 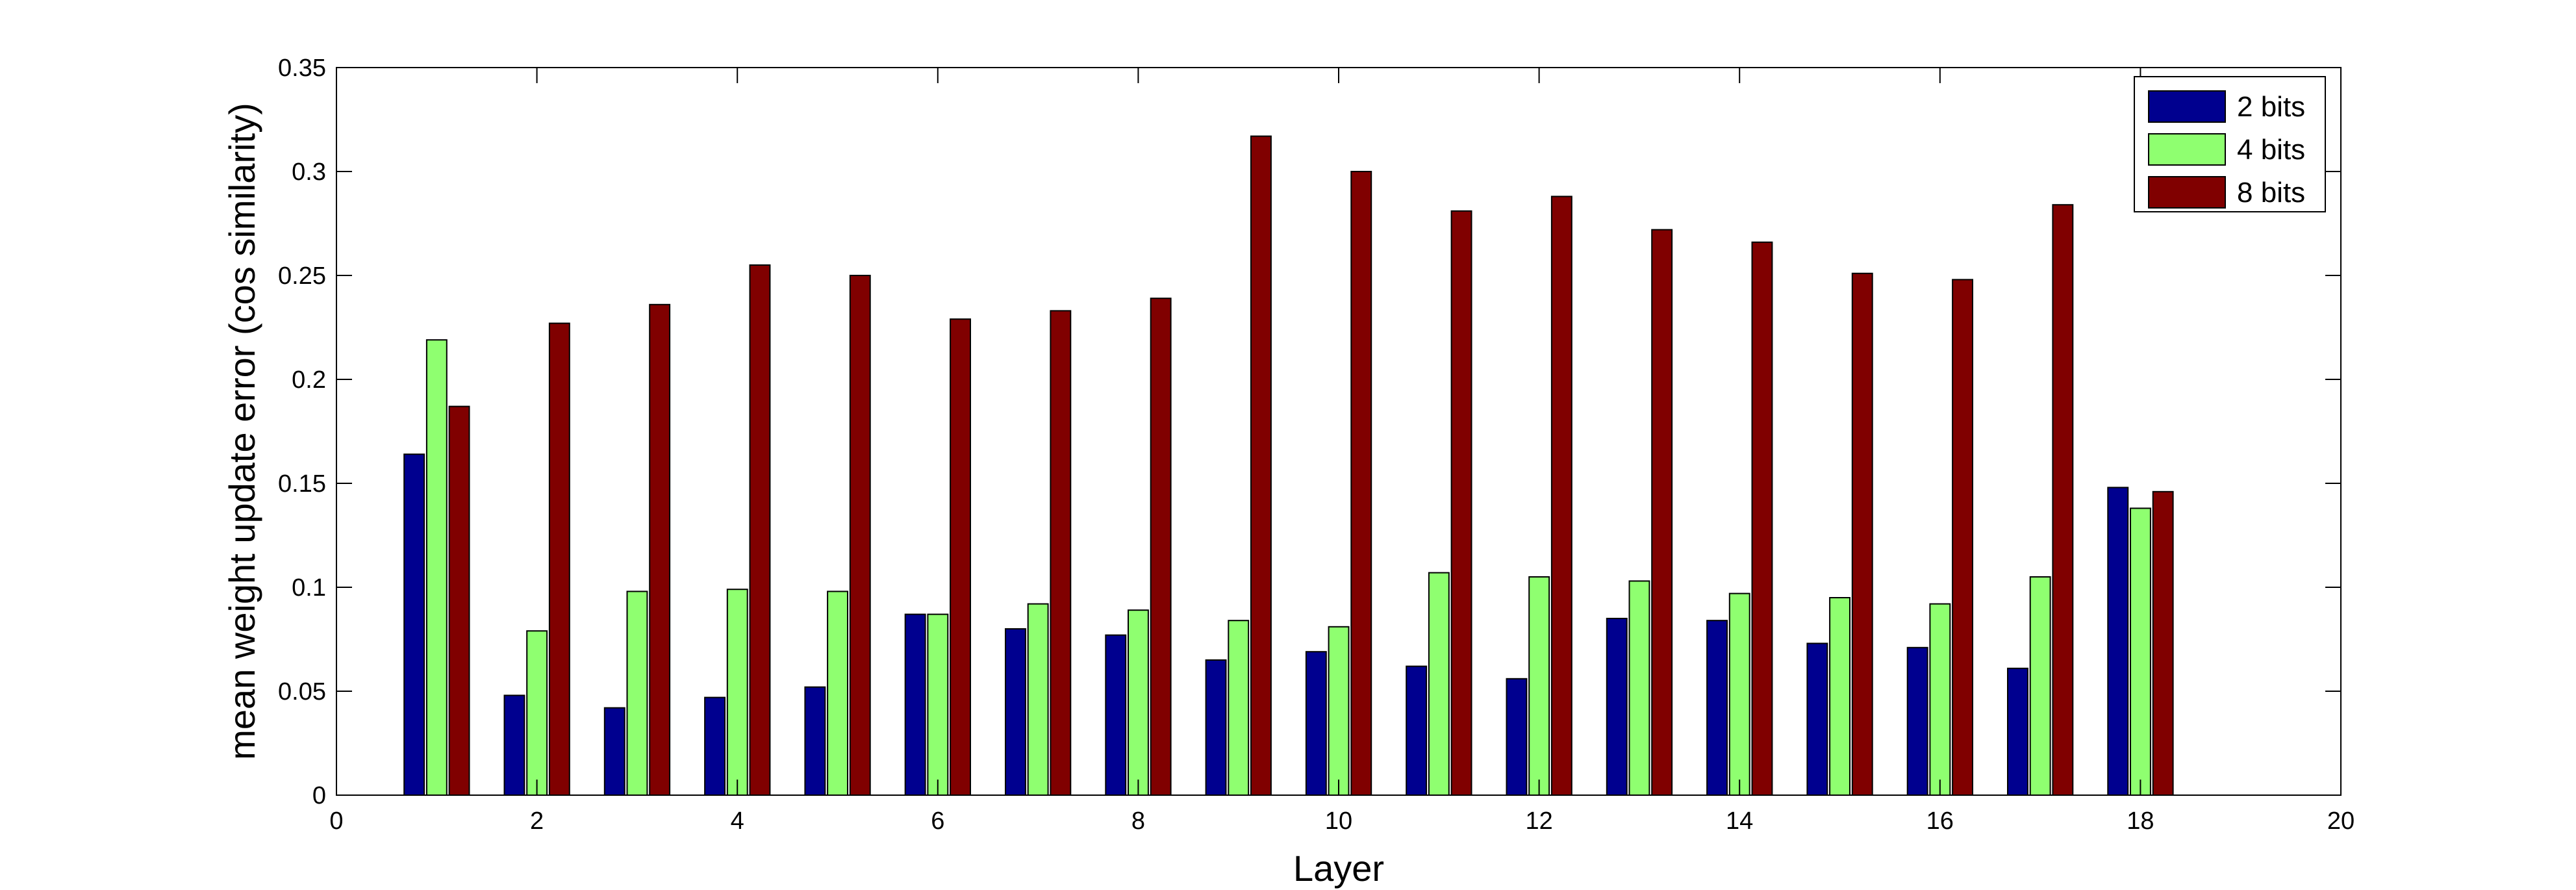 What do you see at coordinates (302, 692) in the screenshot?
I see `y-tick-label: 0.05` at bounding box center [302, 692].